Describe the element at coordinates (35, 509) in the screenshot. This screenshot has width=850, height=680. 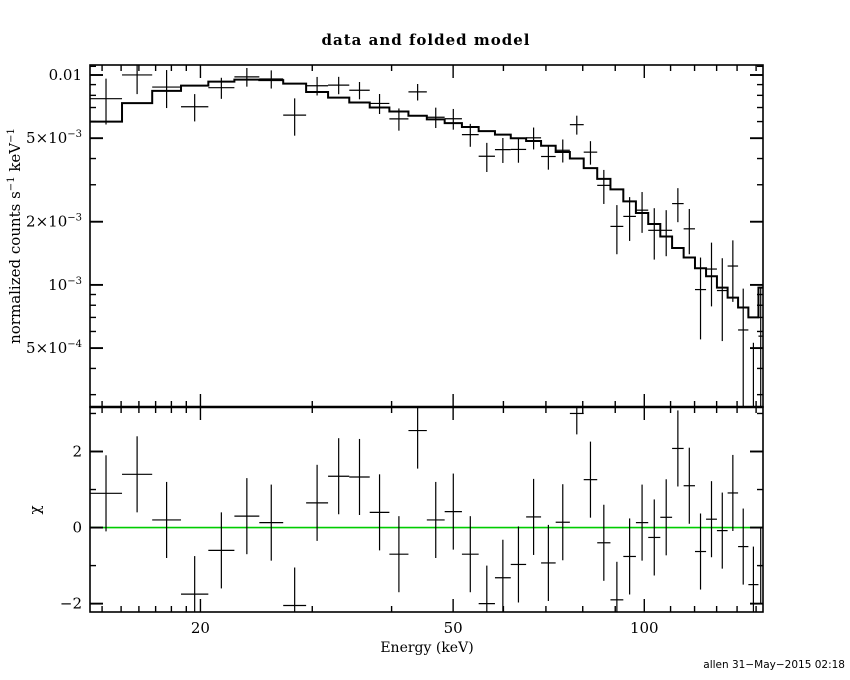
I see `y-axis-label-chi: χ` at that location.